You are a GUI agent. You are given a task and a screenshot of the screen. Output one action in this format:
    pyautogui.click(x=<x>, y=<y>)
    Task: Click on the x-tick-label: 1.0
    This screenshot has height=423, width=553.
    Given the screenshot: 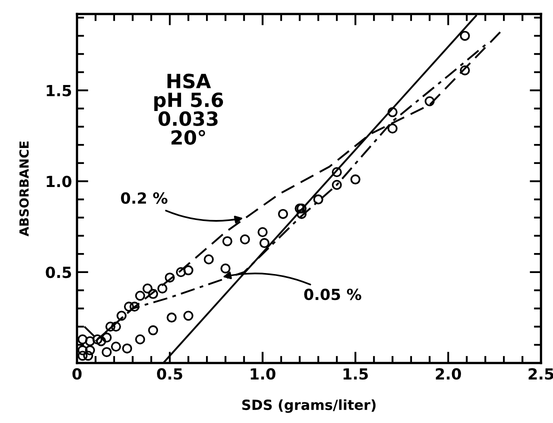 What is the action you would take?
    pyautogui.click(x=263, y=374)
    